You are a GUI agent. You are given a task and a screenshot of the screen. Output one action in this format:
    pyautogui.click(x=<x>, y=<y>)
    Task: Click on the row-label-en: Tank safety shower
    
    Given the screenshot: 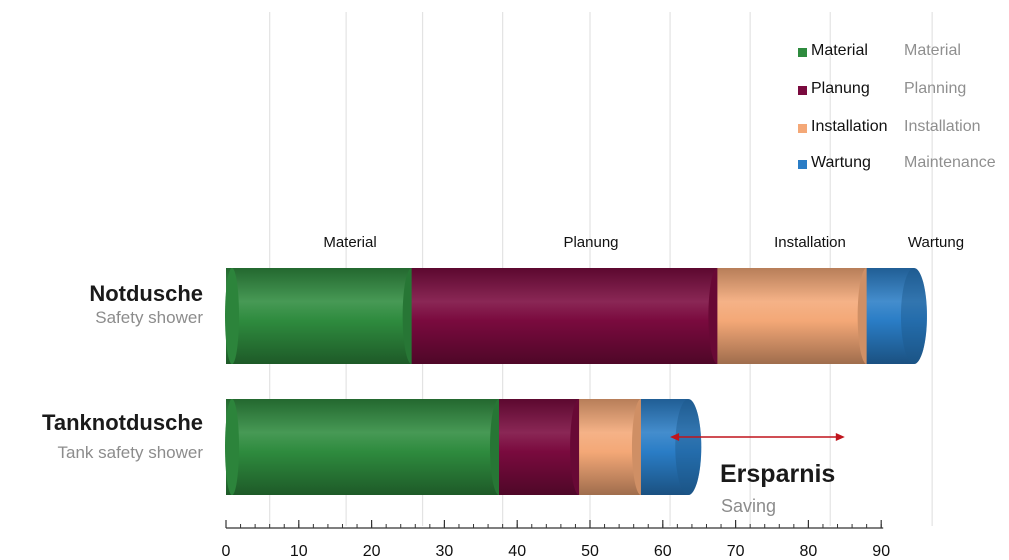 What is the action you would take?
    pyautogui.click(x=130, y=452)
    